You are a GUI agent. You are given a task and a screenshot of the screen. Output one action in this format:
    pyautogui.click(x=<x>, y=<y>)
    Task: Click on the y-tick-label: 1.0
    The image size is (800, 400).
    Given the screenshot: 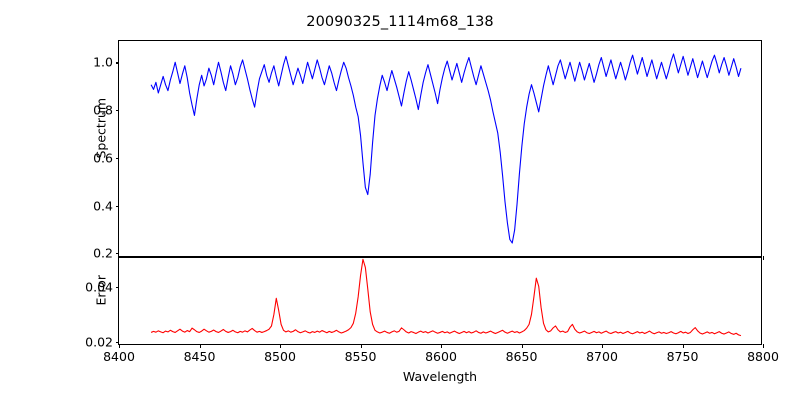 What is the action you would take?
    pyautogui.click(x=103, y=62)
    